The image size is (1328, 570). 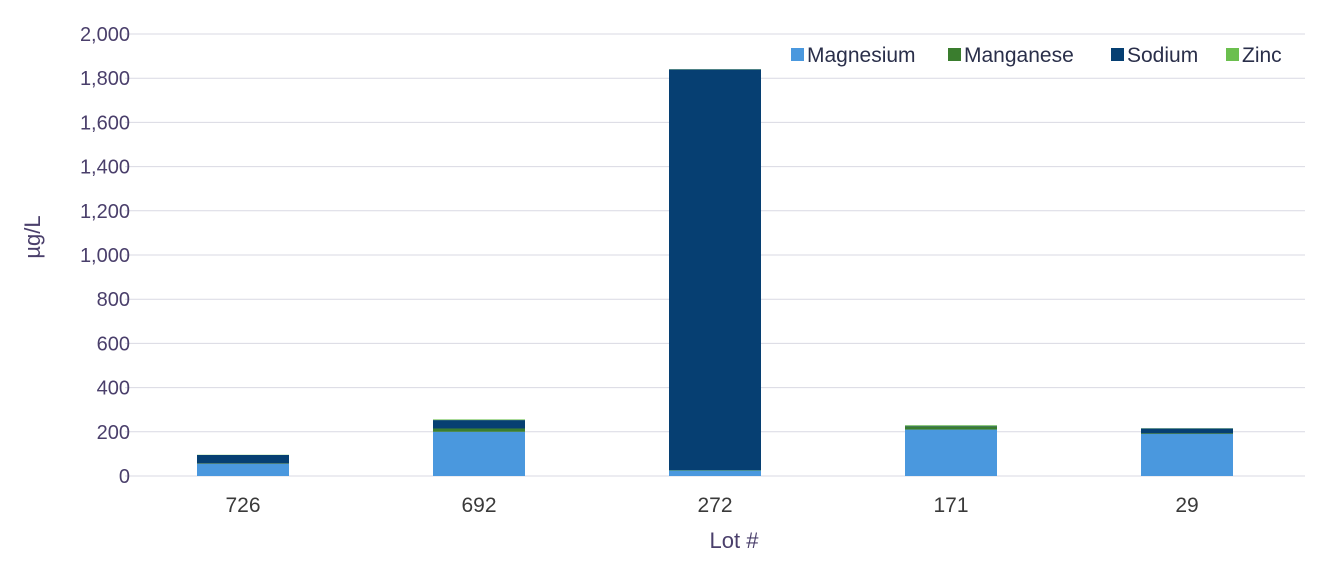 What do you see at coordinates (113, 300) in the screenshot?
I see `y-tick-label: 800` at bounding box center [113, 300].